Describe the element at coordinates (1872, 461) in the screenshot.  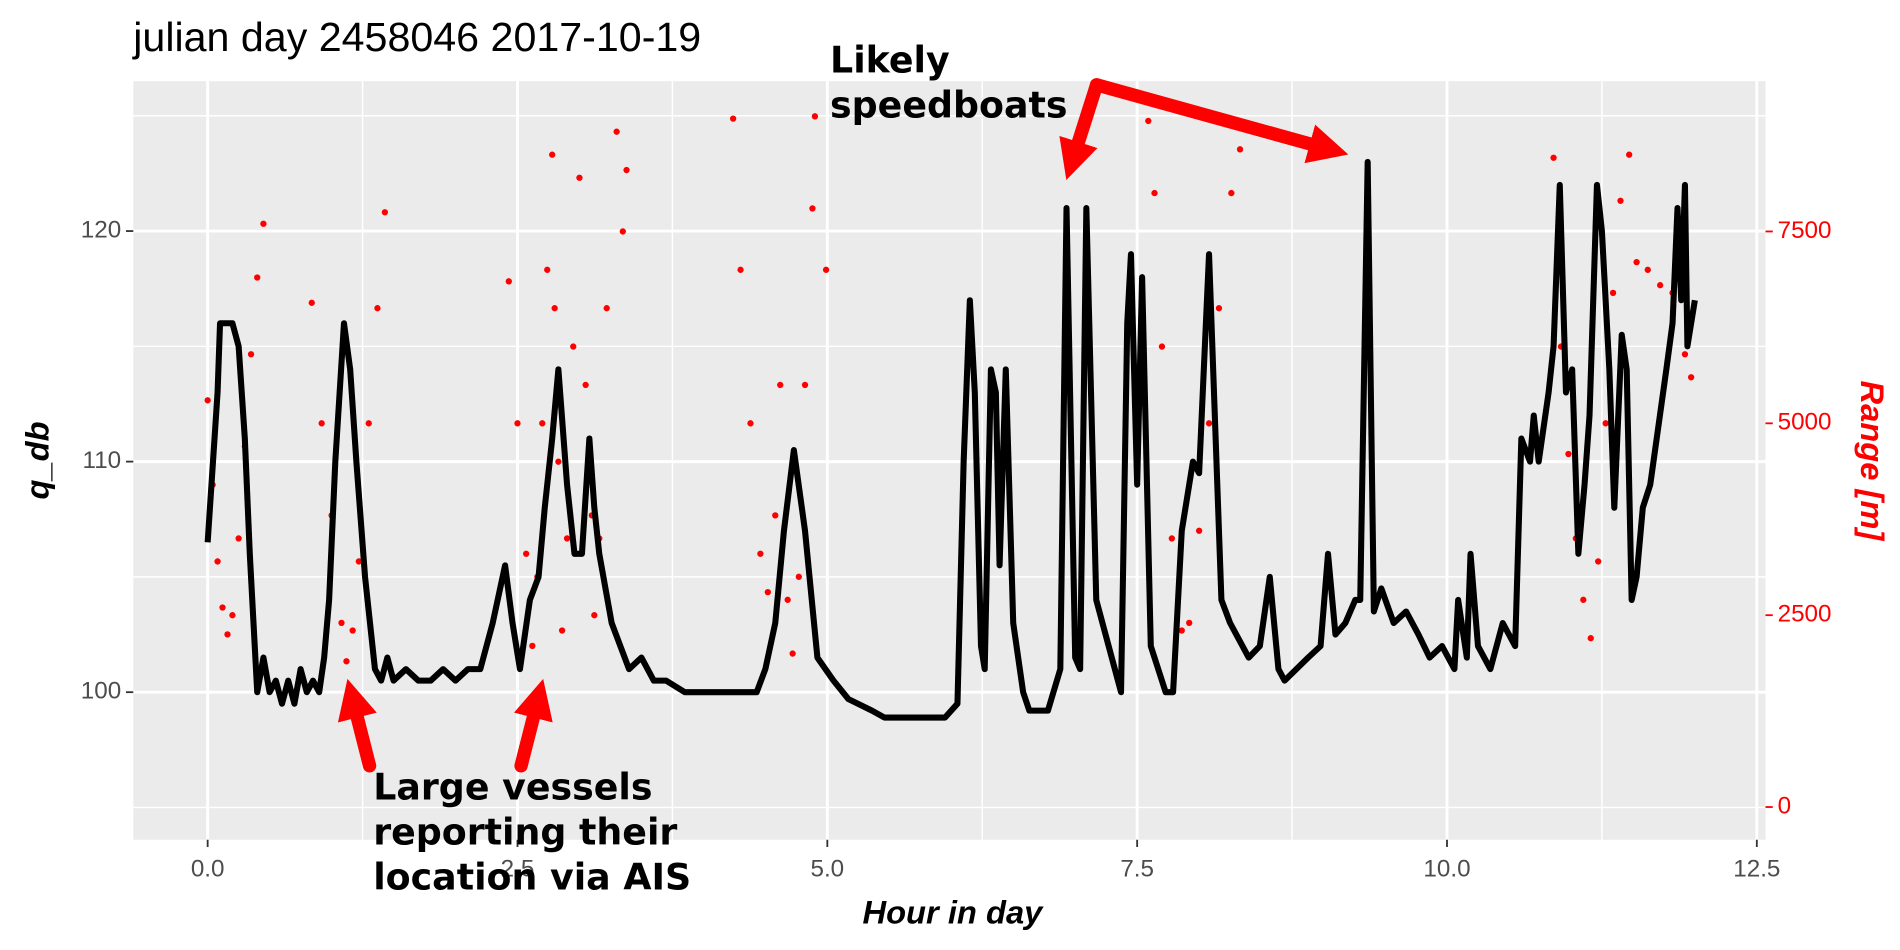
I see `y2-axis-label: Range [m]` at that location.